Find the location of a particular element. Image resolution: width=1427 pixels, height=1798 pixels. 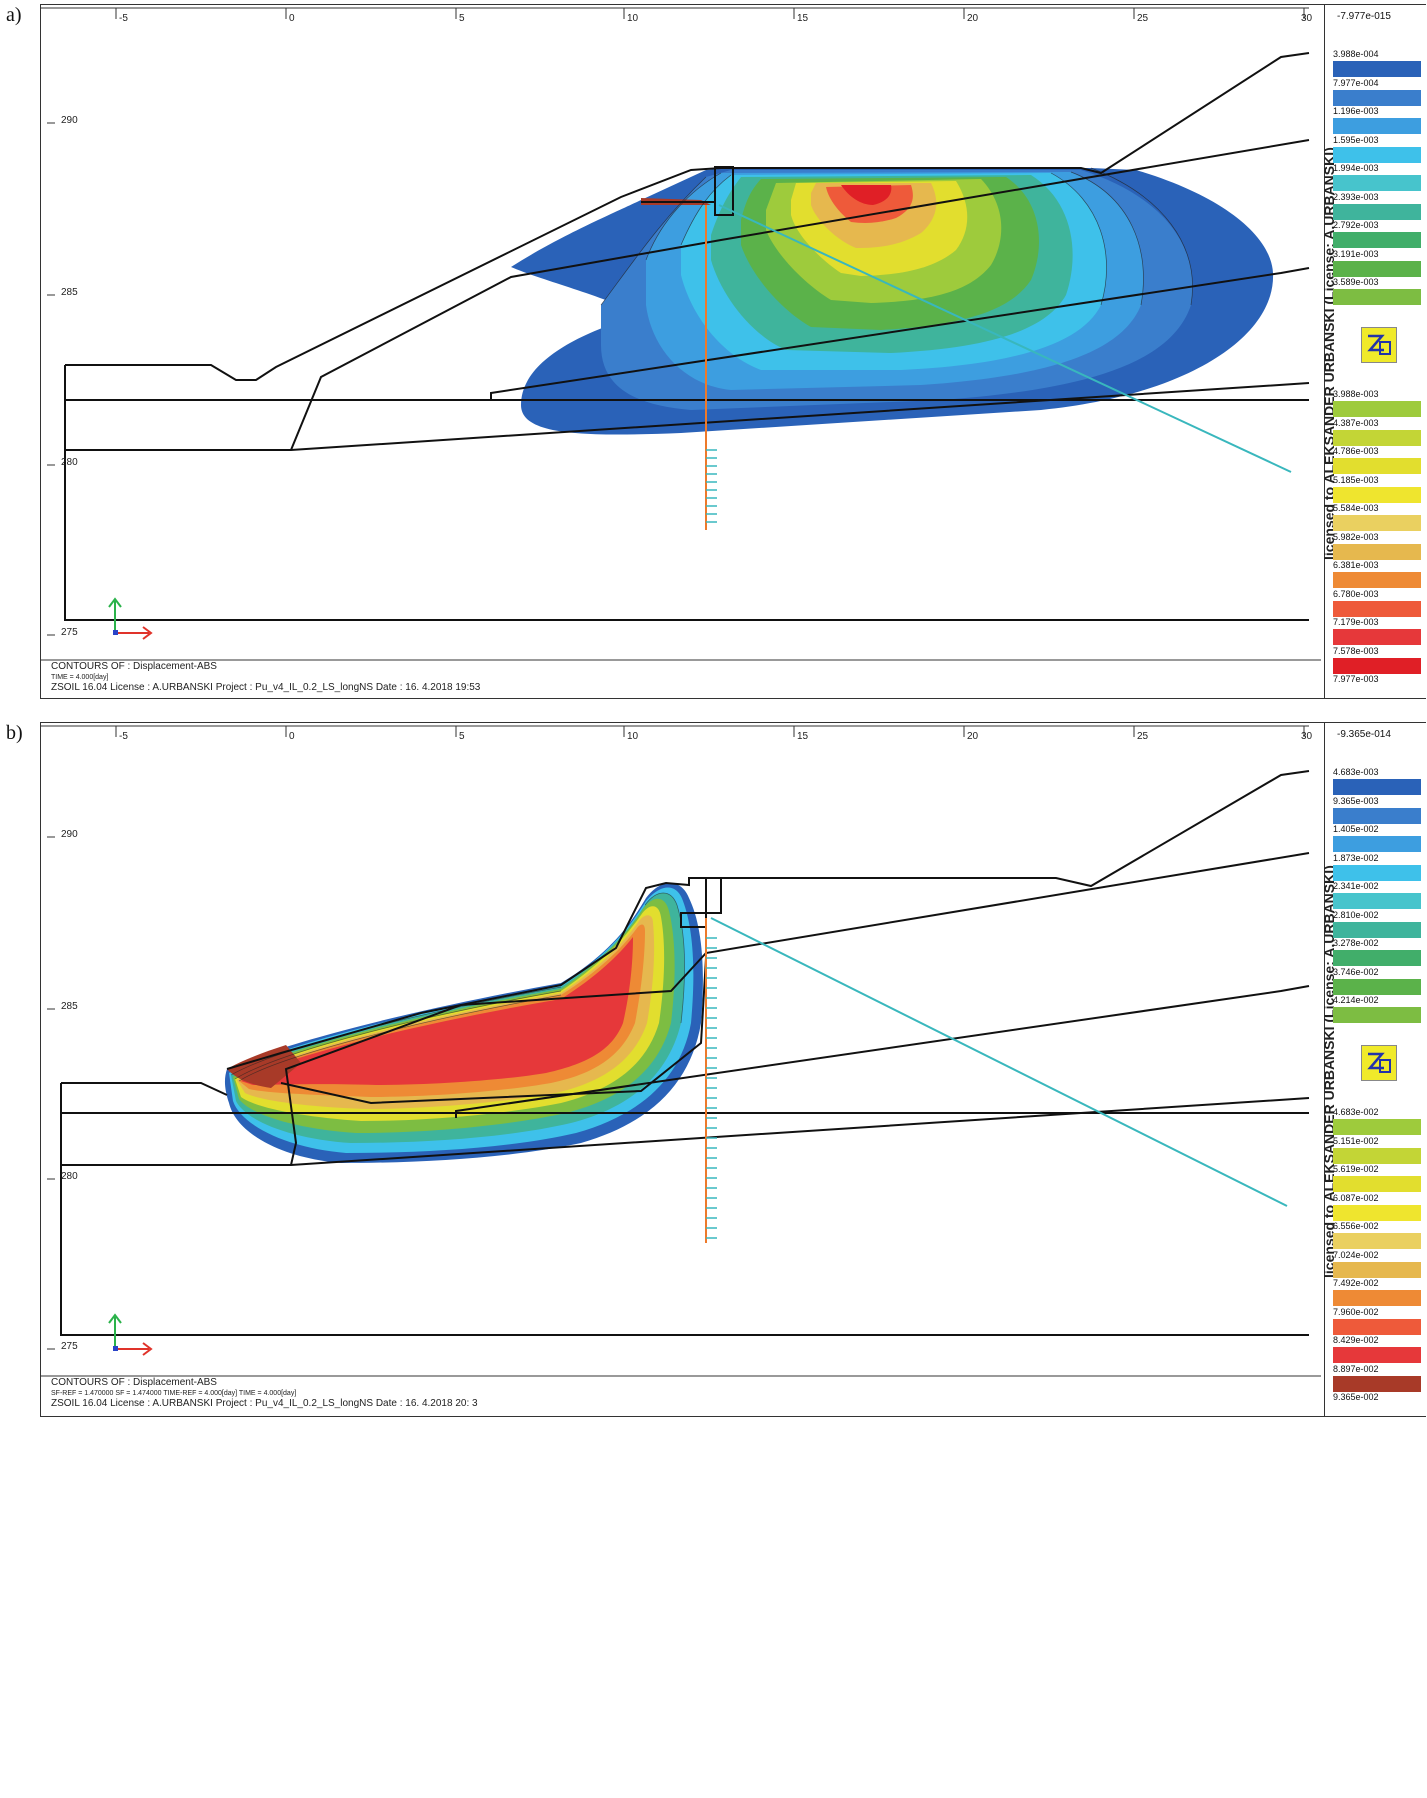

legend-item: 5.982e-003 is located at coordinates (1377, 546).